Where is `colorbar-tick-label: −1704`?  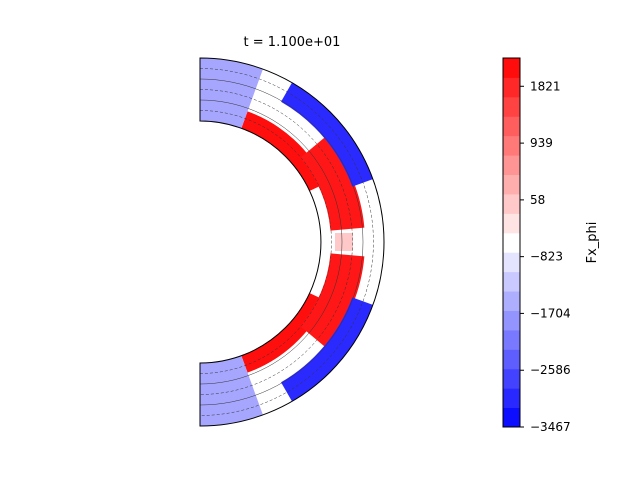
colorbar-tick-label: −1704 is located at coordinates (550, 313).